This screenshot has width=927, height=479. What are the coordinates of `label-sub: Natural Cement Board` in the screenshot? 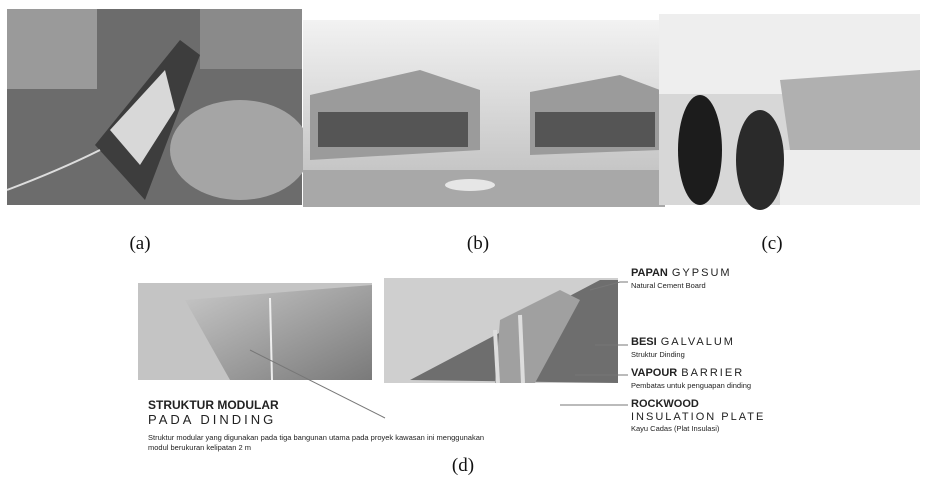 It's located at (668, 285).